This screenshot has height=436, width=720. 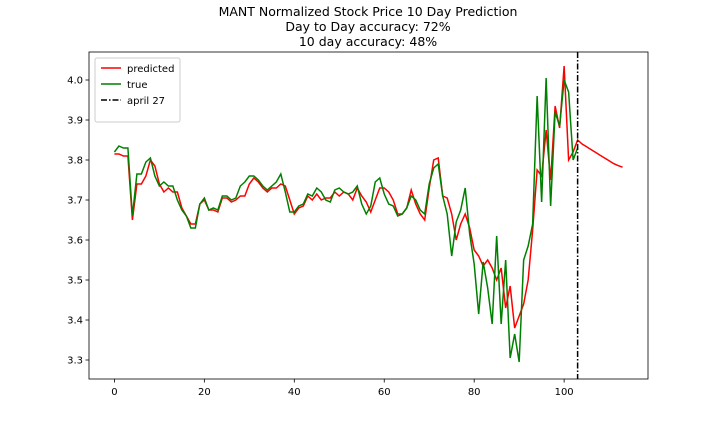 I want to click on x-tick-label: 20, so click(x=204, y=392).